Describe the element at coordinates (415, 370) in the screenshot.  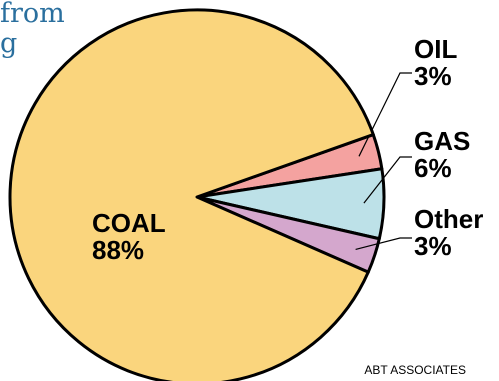
I see `source-credit: ABT ASSOCIATES` at that location.